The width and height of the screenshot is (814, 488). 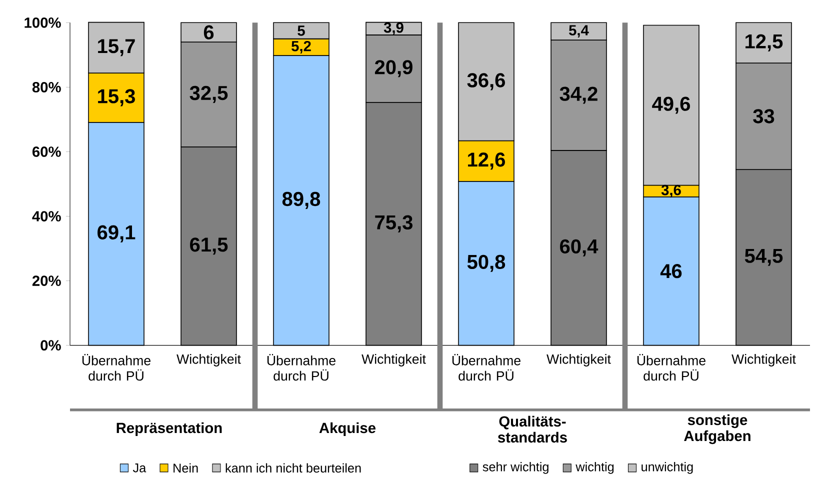 What do you see at coordinates (209, 246) in the screenshot?
I see `data-label: 61,5` at bounding box center [209, 246].